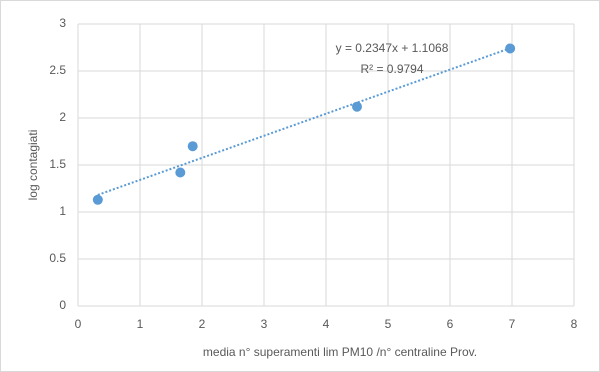 This screenshot has width=600, height=372. Describe the element at coordinates (78, 324) in the screenshot. I see `x-tick-label: 0` at that location.